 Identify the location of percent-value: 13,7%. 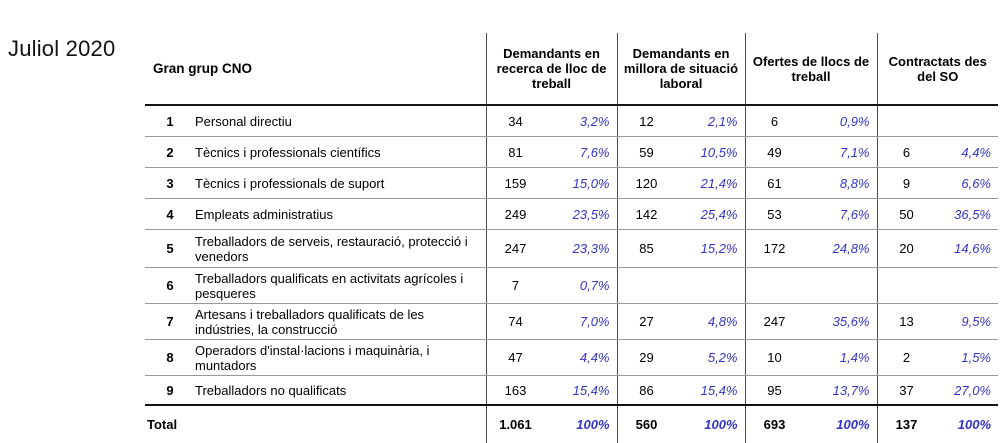
(851, 390).